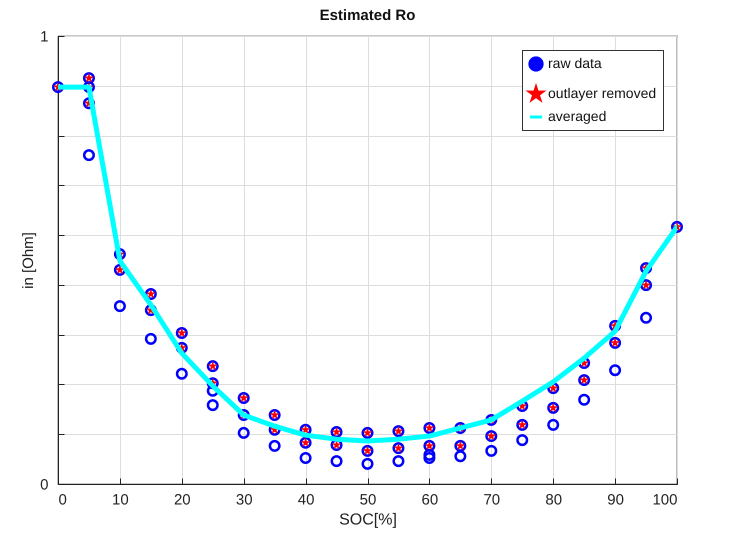 This screenshot has width=731, height=547. I want to click on y-tick-label: 1, so click(44, 37).